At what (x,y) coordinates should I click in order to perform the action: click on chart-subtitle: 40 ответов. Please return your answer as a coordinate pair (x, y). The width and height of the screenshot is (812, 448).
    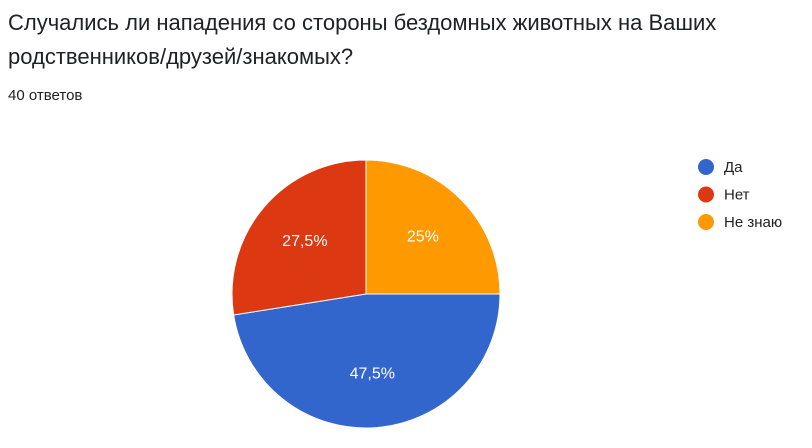
    Looking at the image, I should click on (45, 95).